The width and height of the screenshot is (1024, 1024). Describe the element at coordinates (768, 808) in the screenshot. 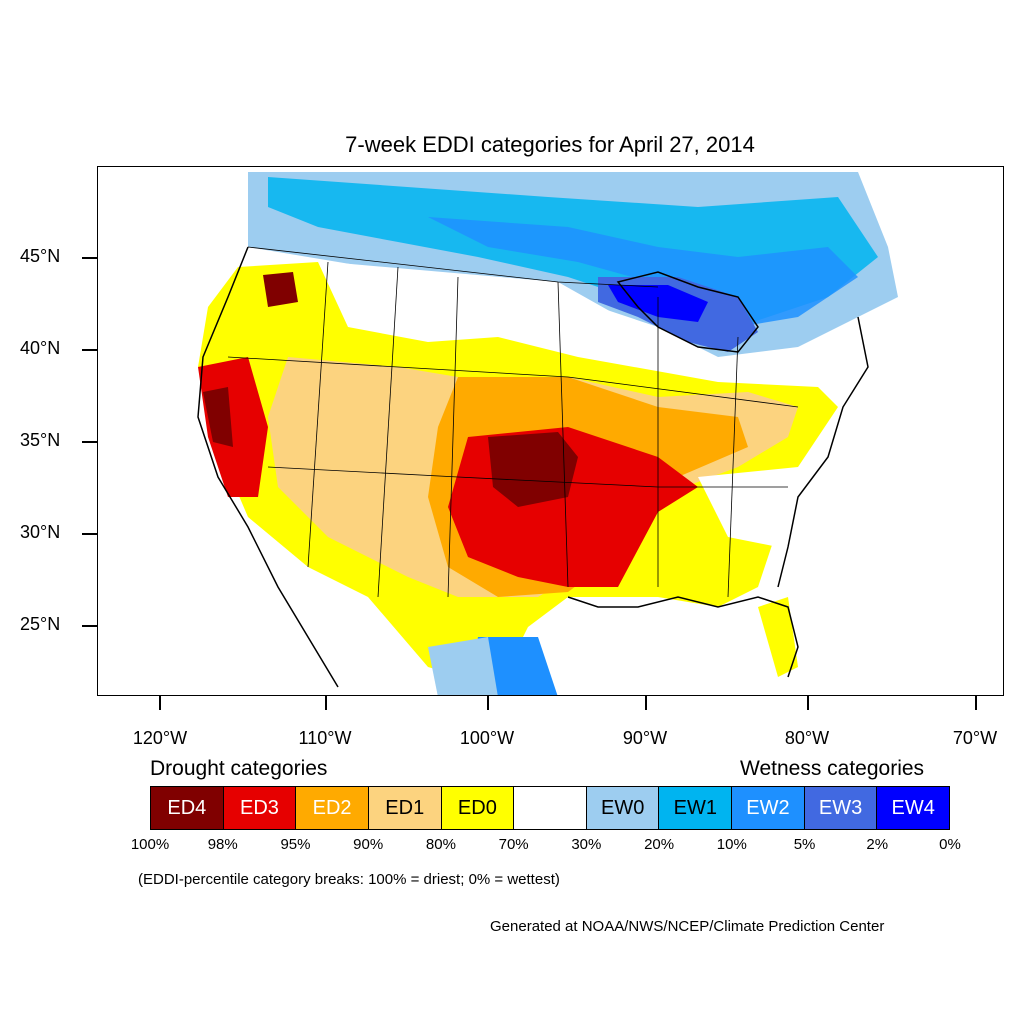

I see `legend-box-ew2: EW2` at that location.